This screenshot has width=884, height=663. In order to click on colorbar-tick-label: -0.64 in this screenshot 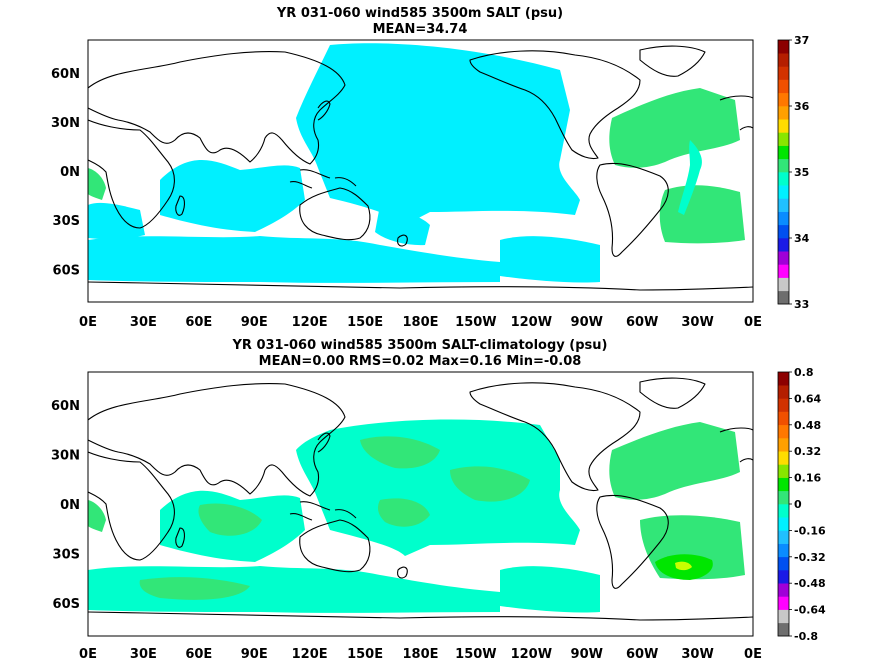, I will do `click(810, 610)`.